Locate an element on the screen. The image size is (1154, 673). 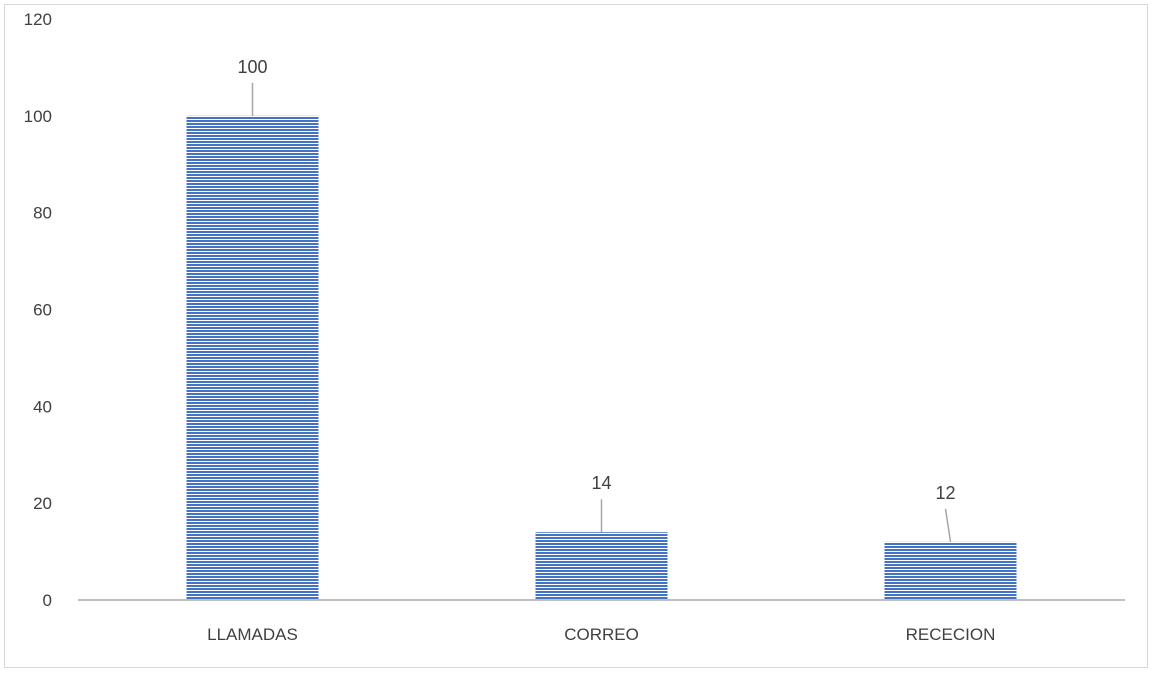
data-label: 100 is located at coordinates (252, 67).